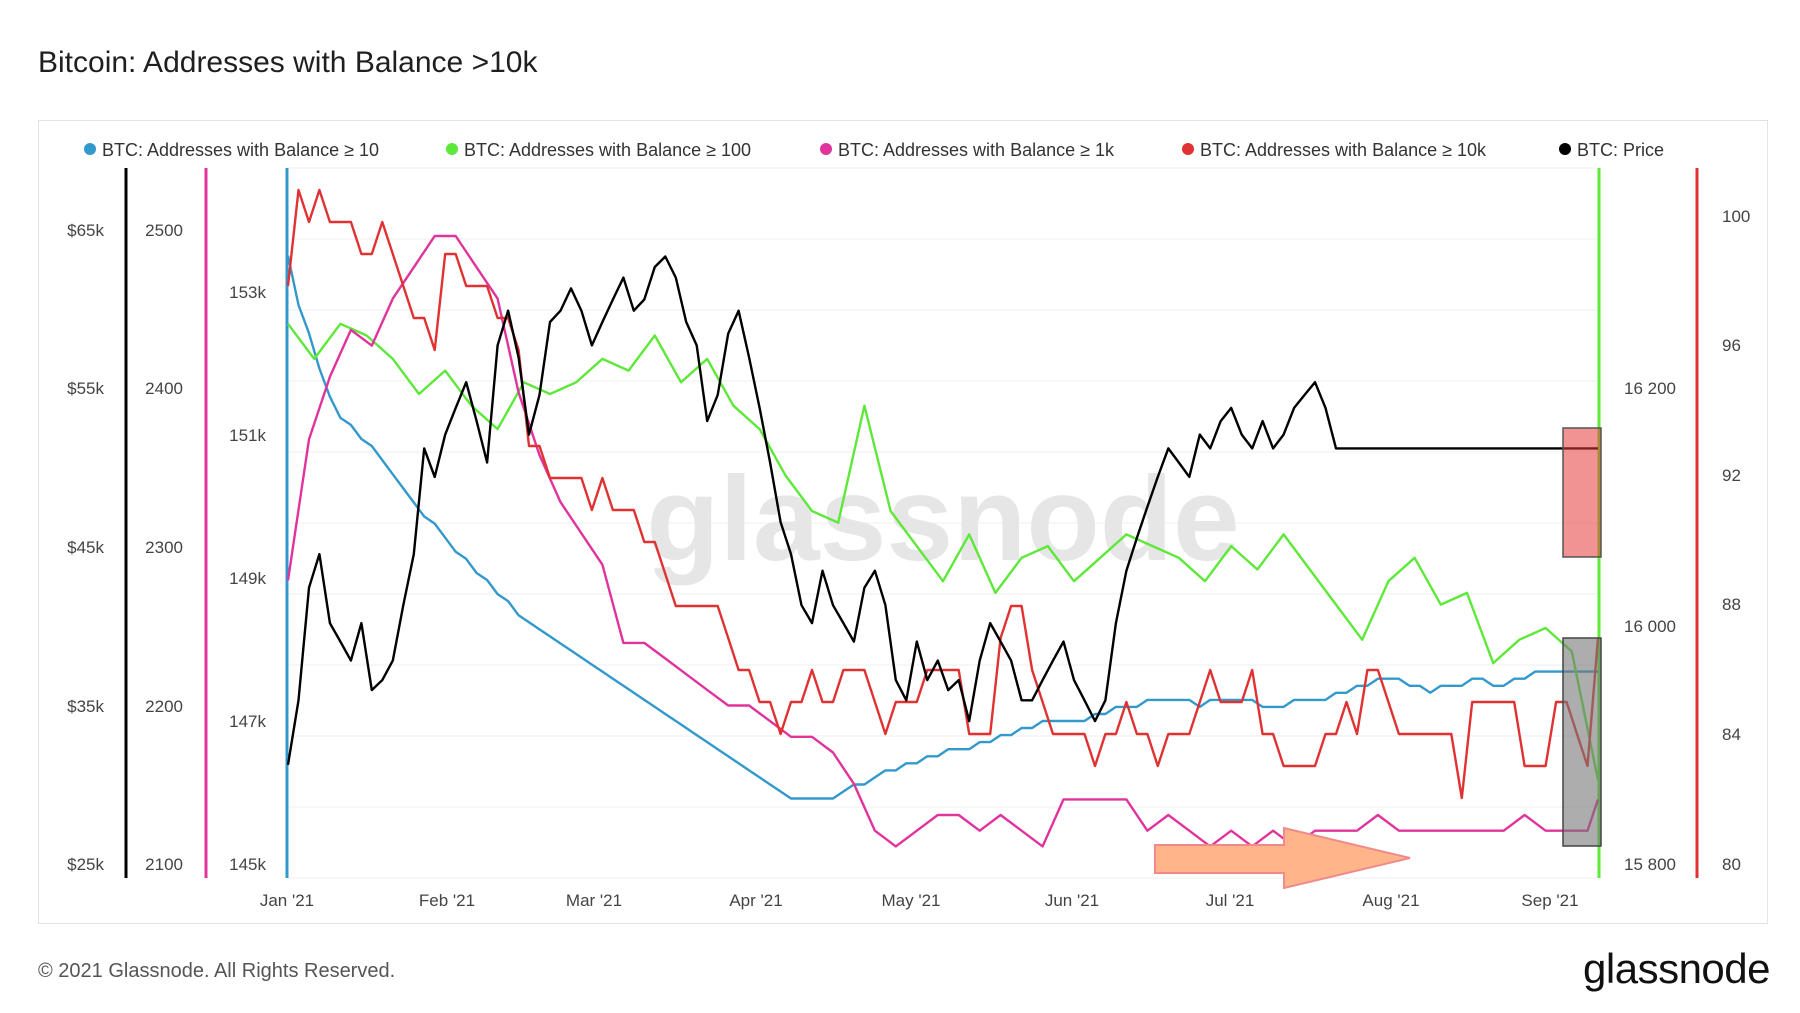 This screenshot has height=1013, width=1800. Describe the element at coordinates (164, 547) in the screenshot. I see `ge10-tick-label: 2300` at that location.